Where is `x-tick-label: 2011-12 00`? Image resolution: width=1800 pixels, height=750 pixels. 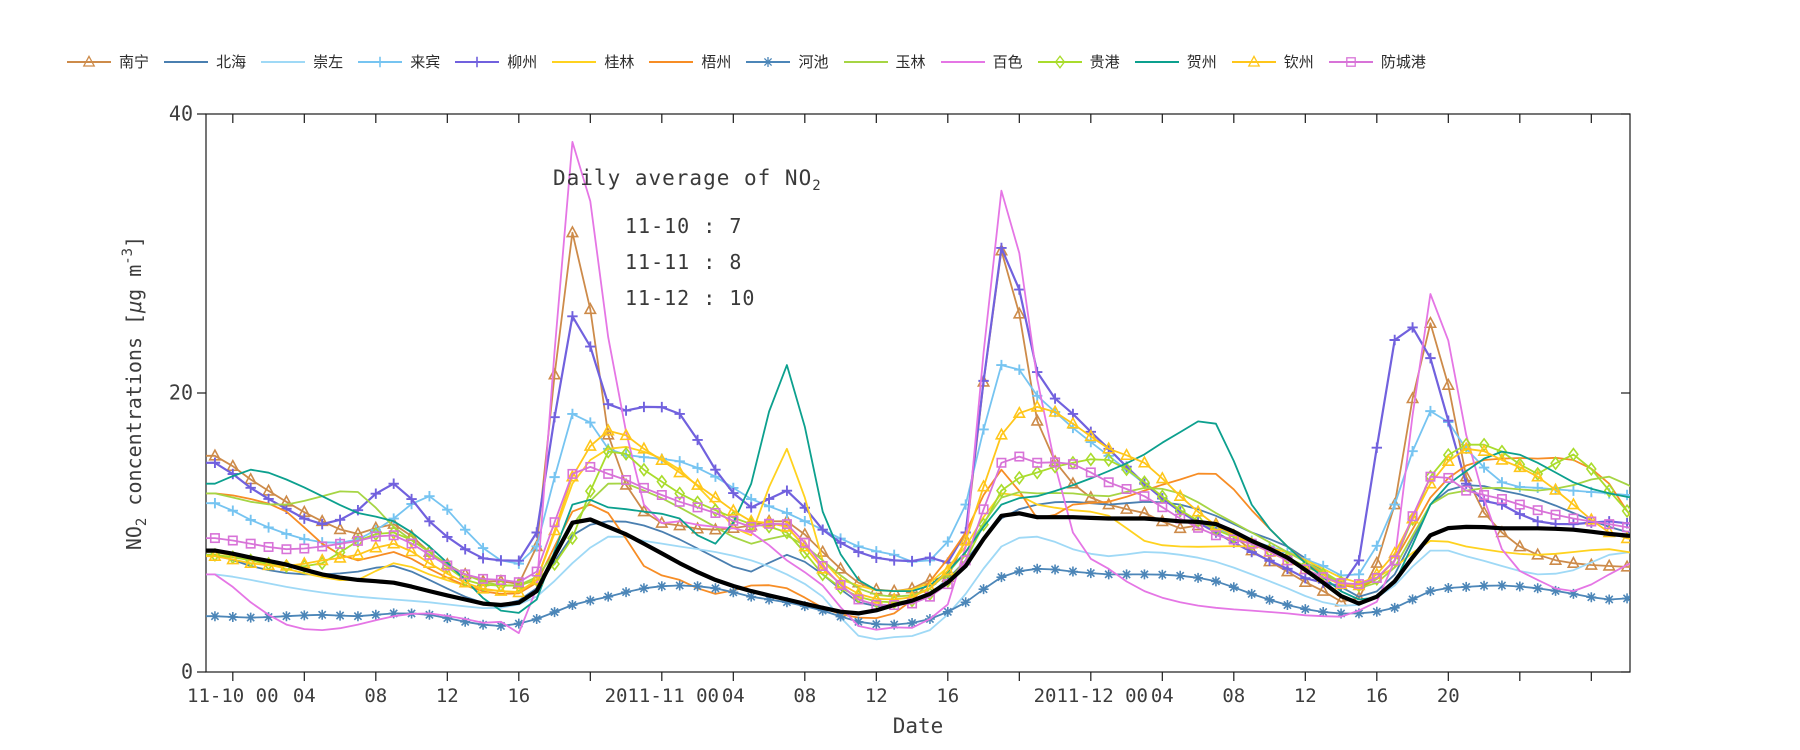 x-tick-label: 2011-12 00 is located at coordinates (1091, 696).